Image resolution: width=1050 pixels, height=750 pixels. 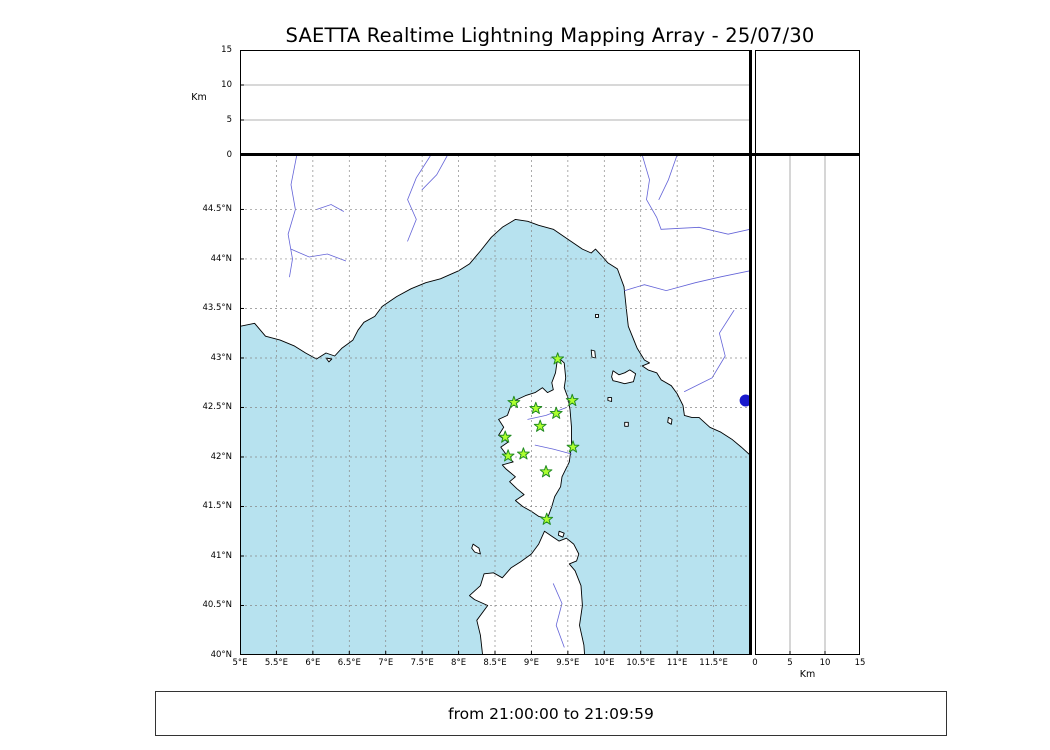 What do you see at coordinates (677, 663) in the screenshot?
I see `tick-label: 11°E` at bounding box center [677, 663].